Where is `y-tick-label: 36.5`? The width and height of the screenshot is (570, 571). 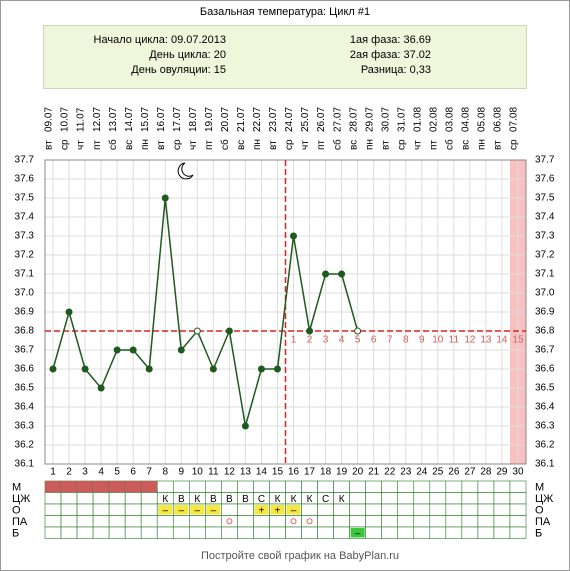 y-tick-label: 36.5 is located at coordinates (25, 388).